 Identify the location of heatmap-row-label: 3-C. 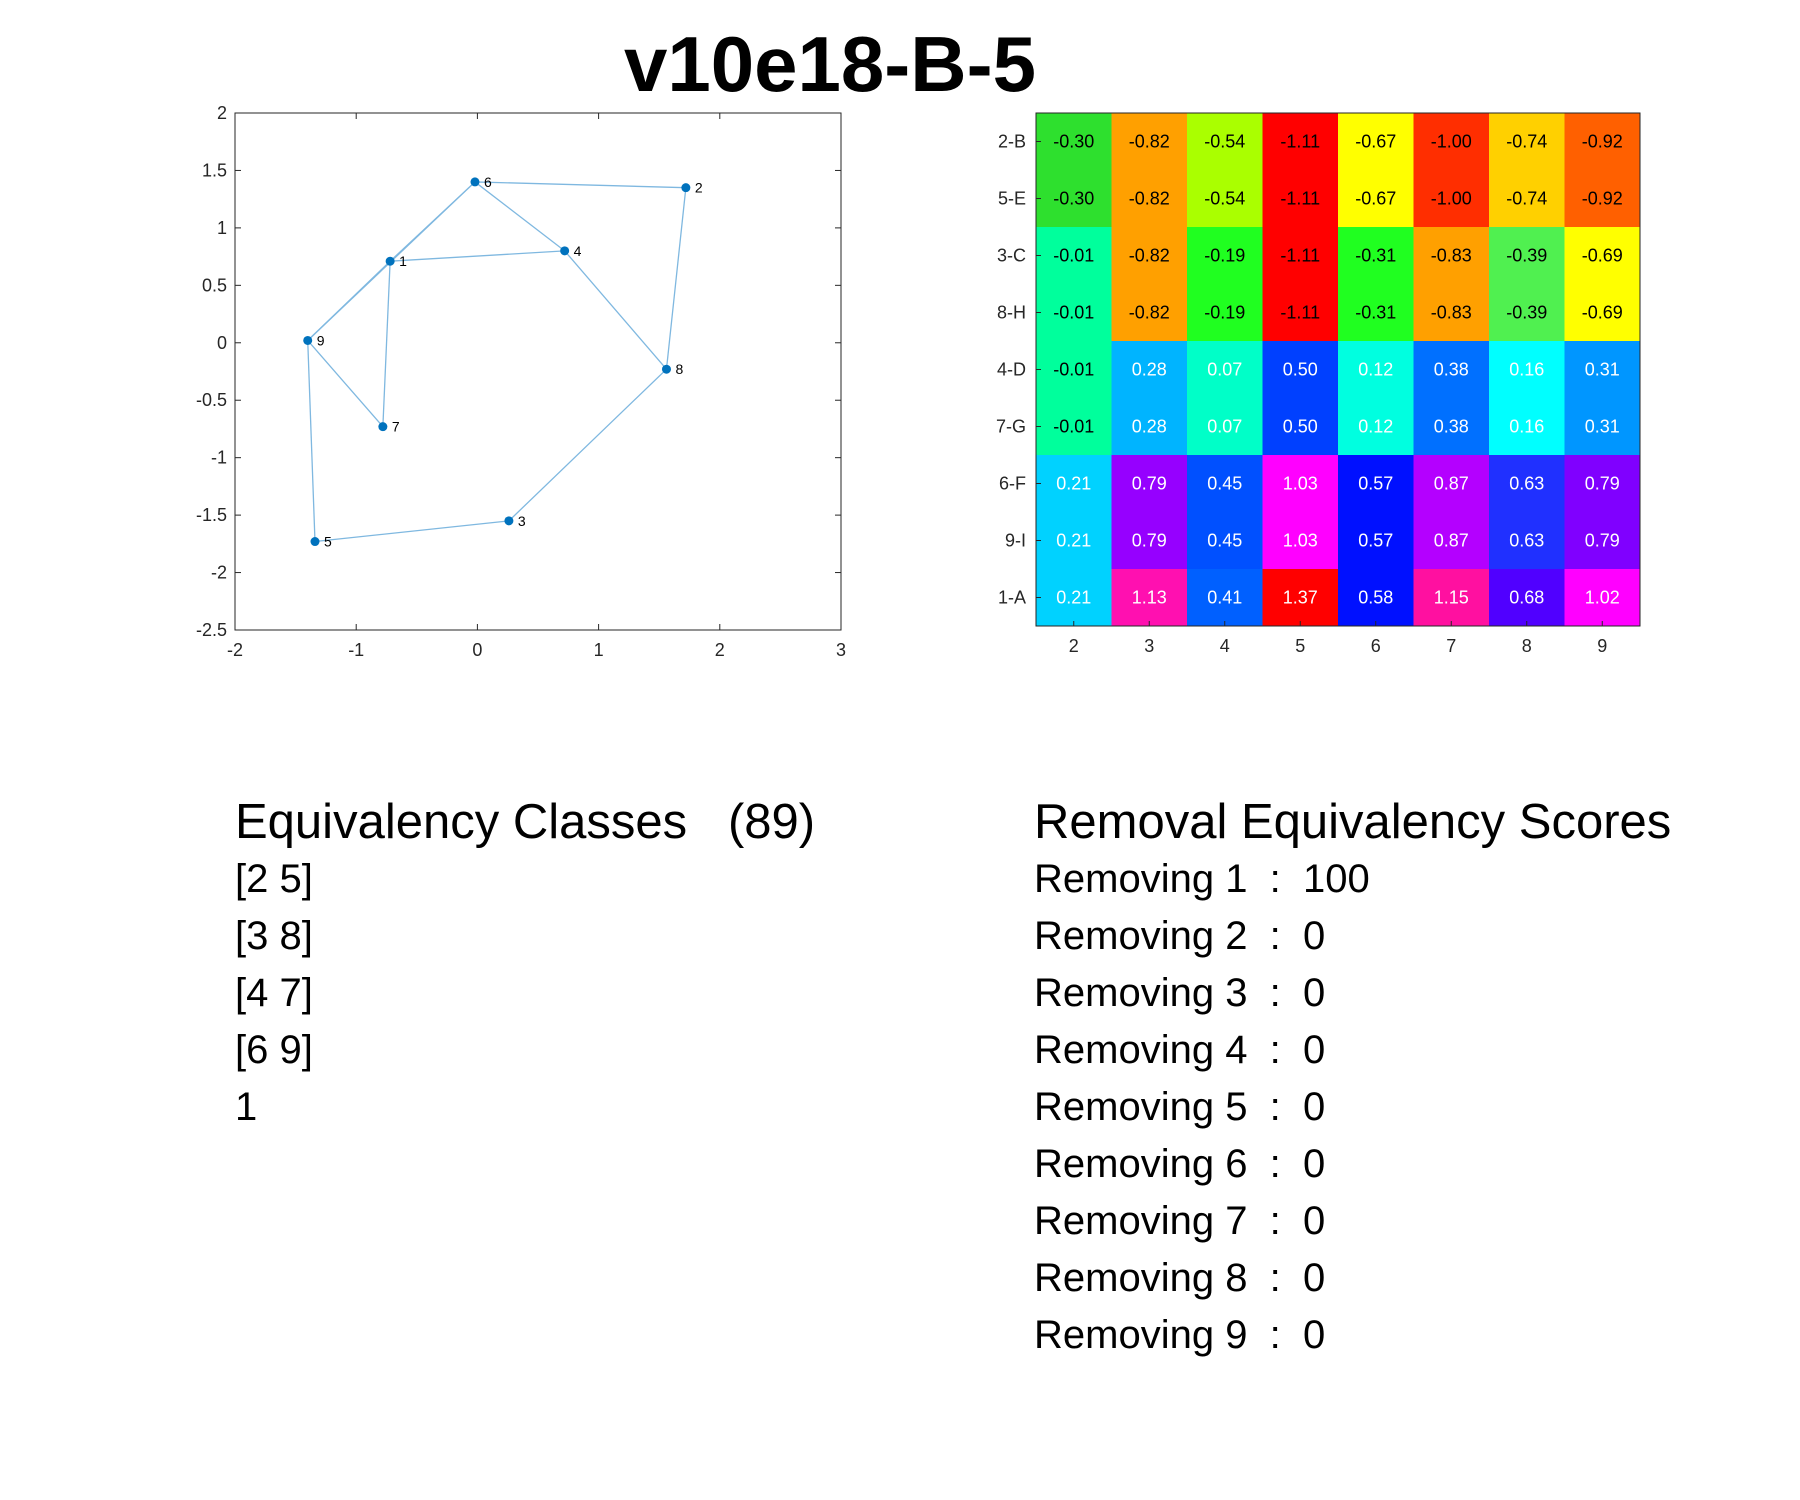
(1011, 256).